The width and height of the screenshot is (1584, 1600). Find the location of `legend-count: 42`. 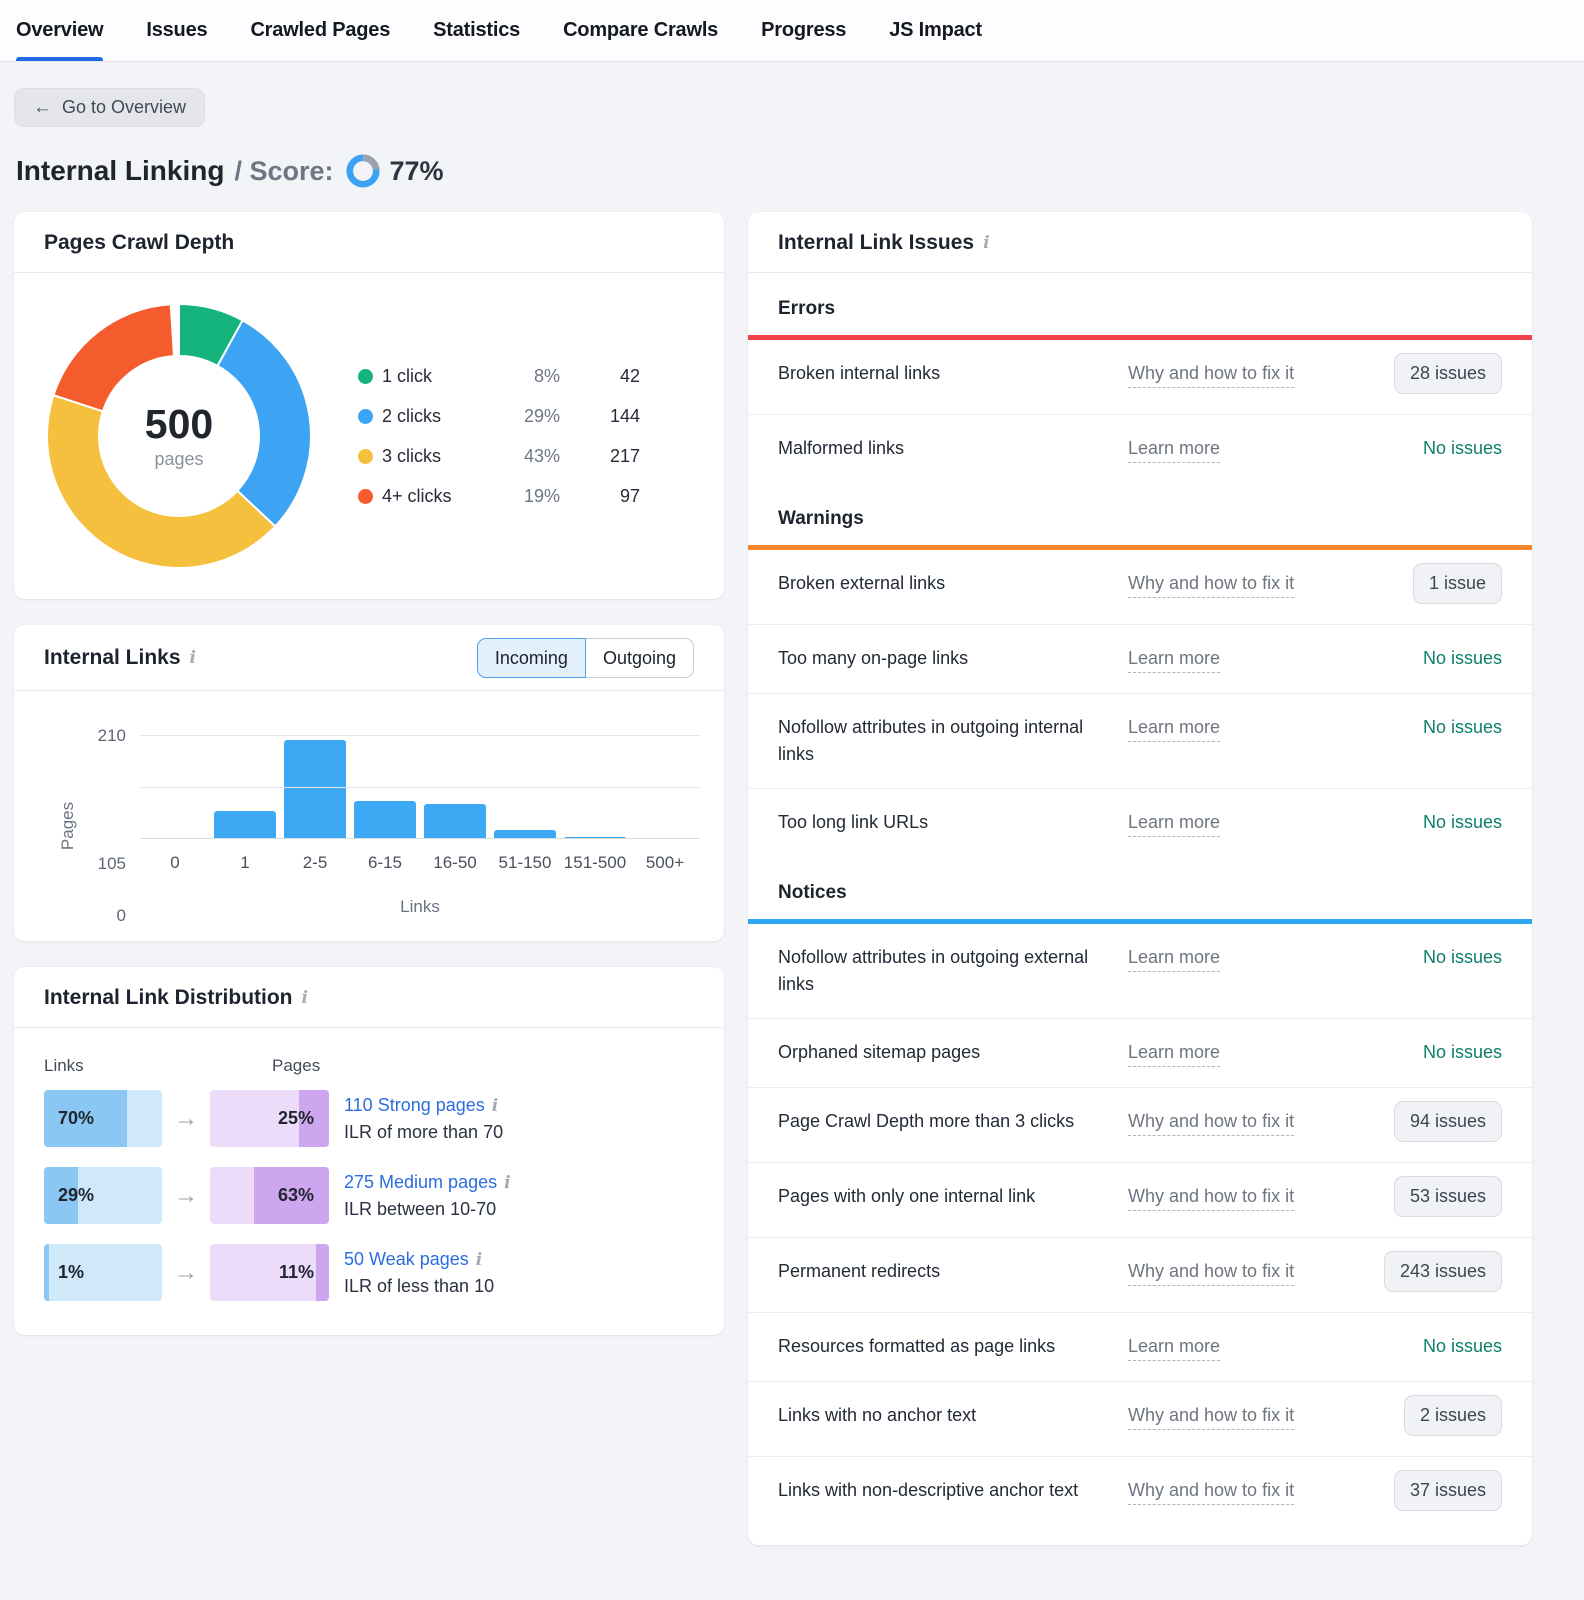

legend-count: 42 is located at coordinates (629, 375).